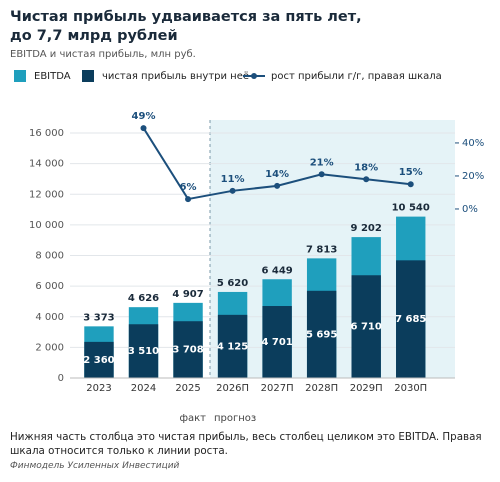 This screenshot has width=500, height=482. What do you see at coordinates (143, 388) in the screenshot?
I see `x-tick-label: 2024` at bounding box center [143, 388].